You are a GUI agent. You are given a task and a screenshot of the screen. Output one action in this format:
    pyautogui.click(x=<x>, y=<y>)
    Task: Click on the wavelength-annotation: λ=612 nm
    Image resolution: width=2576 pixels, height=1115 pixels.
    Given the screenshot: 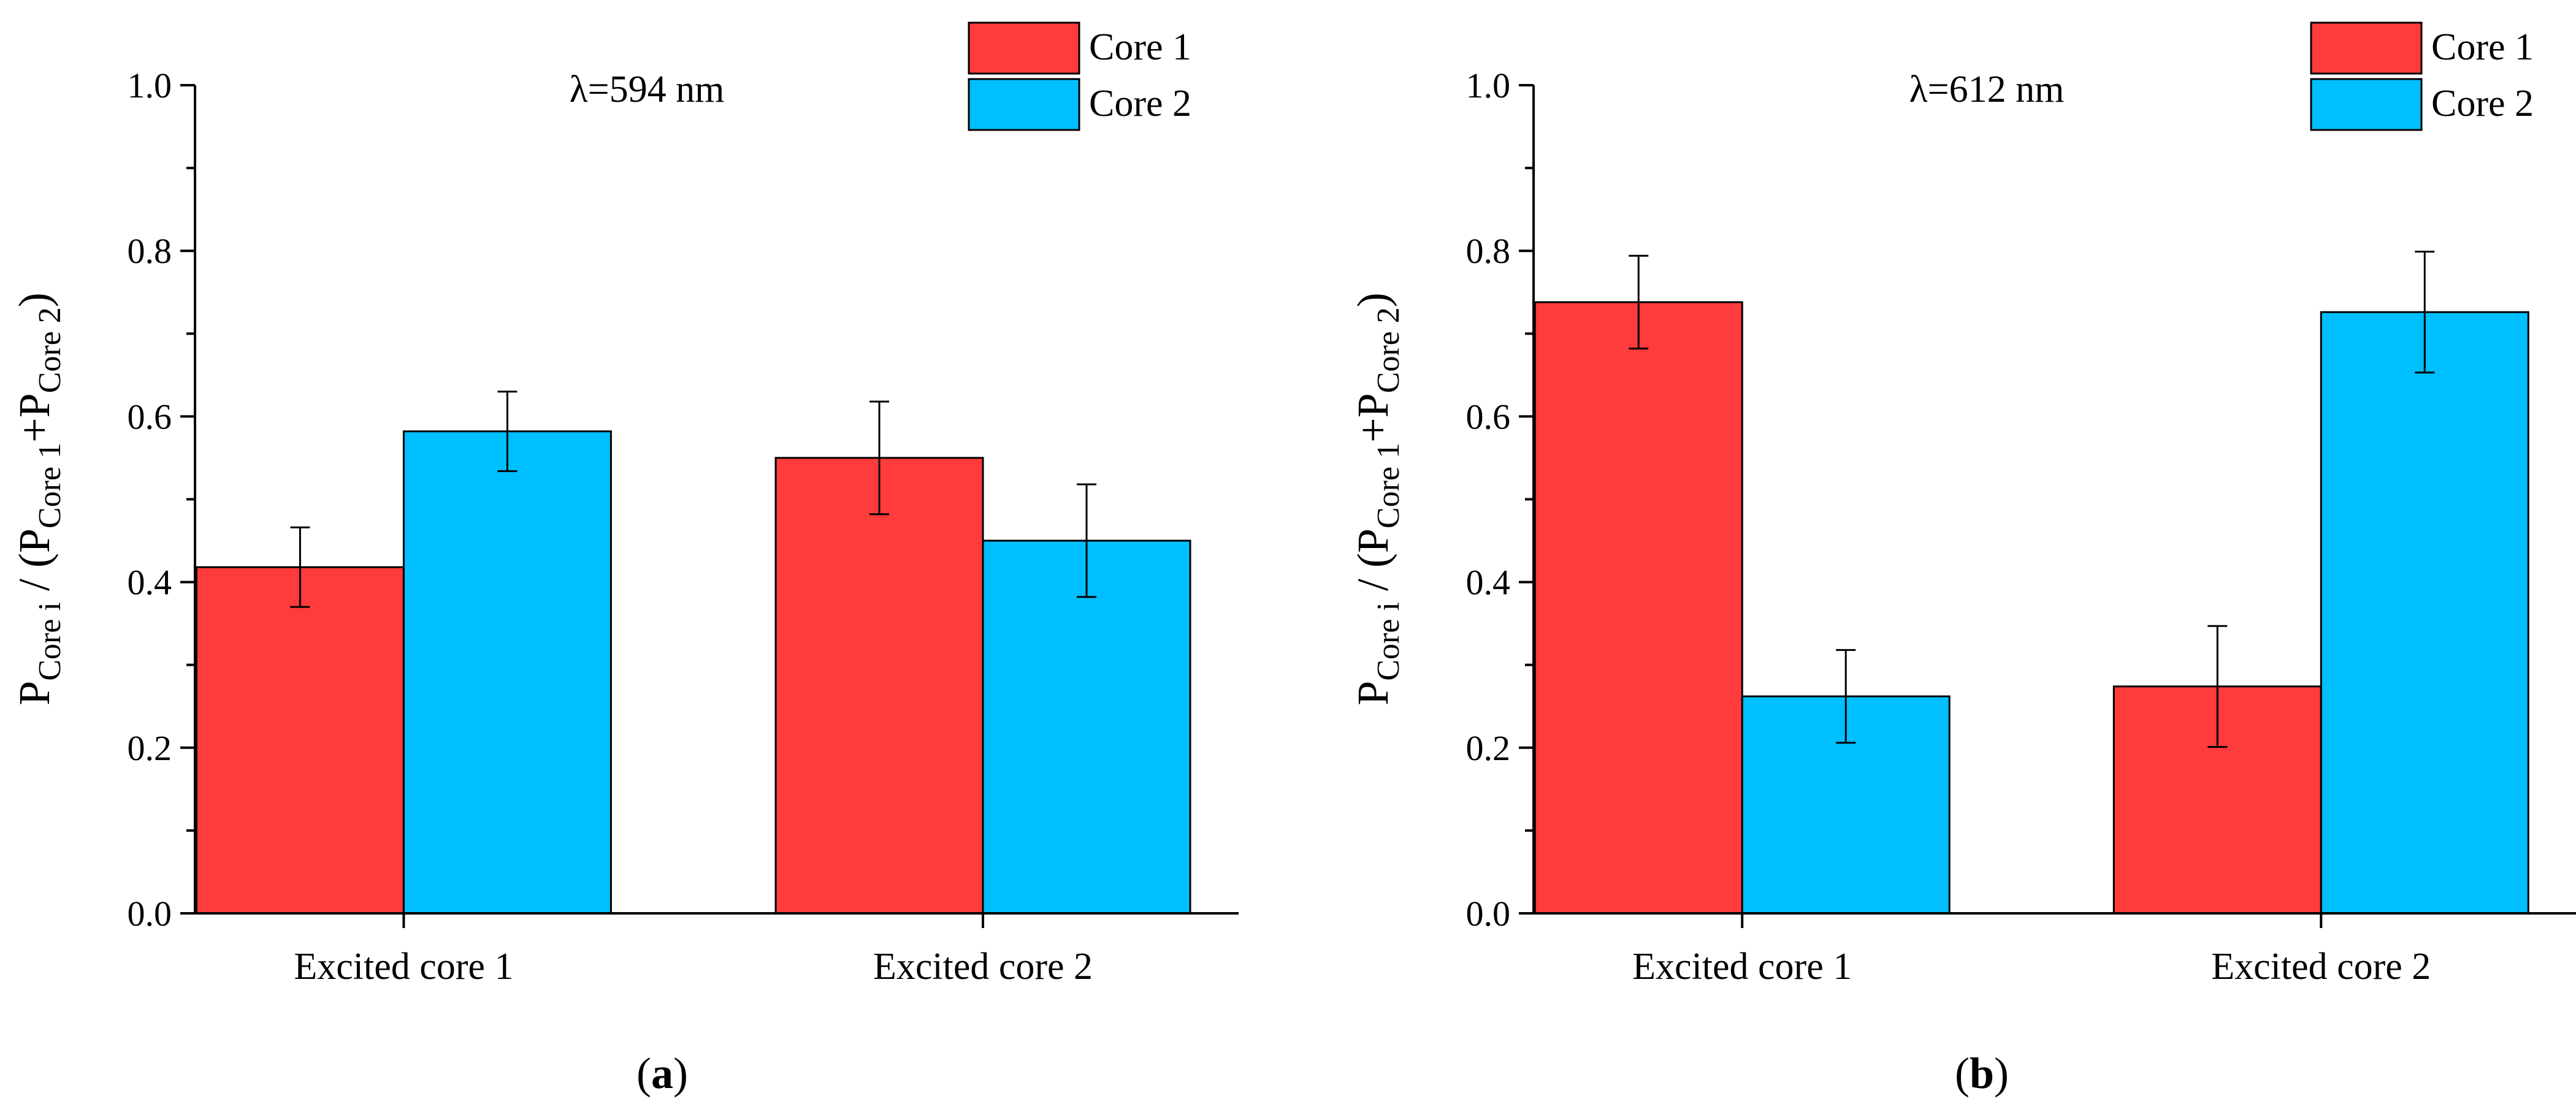 What is the action you would take?
    pyautogui.click(x=1987, y=89)
    